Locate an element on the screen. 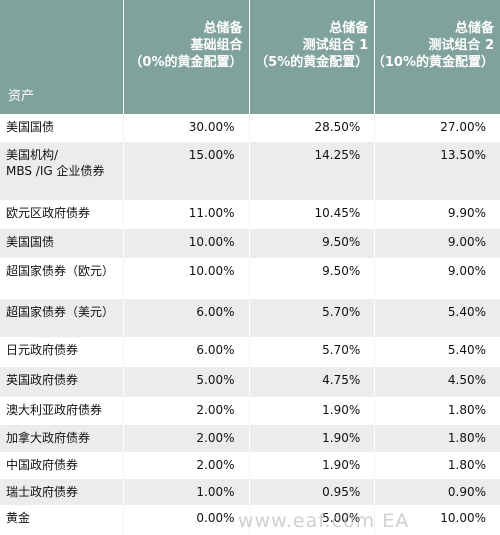 This screenshot has width=500, height=535. asset-name-line: 日元政府债券 is located at coordinates (42, 350).